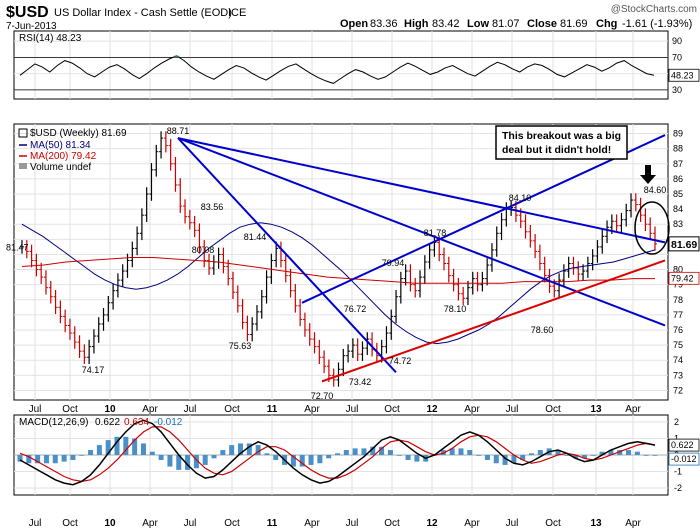  Describe the element at coordinates (520, 198) in the screenshot. I see `price-peak-label: 84.10` at that location.